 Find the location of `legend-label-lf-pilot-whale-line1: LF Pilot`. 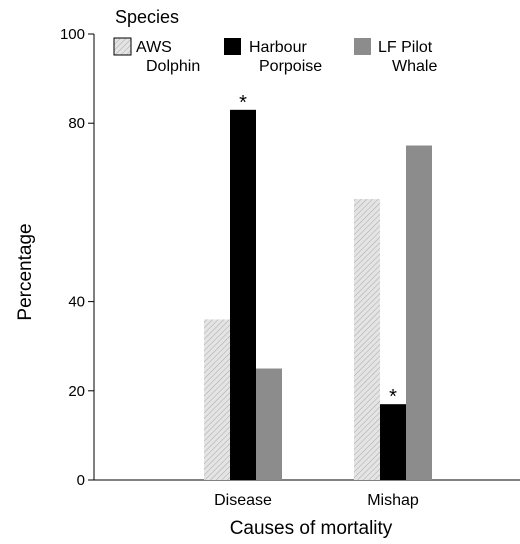

legend-label-lf-pilot-whale-line1: LF Pilot is located at coordinates (405, 47).